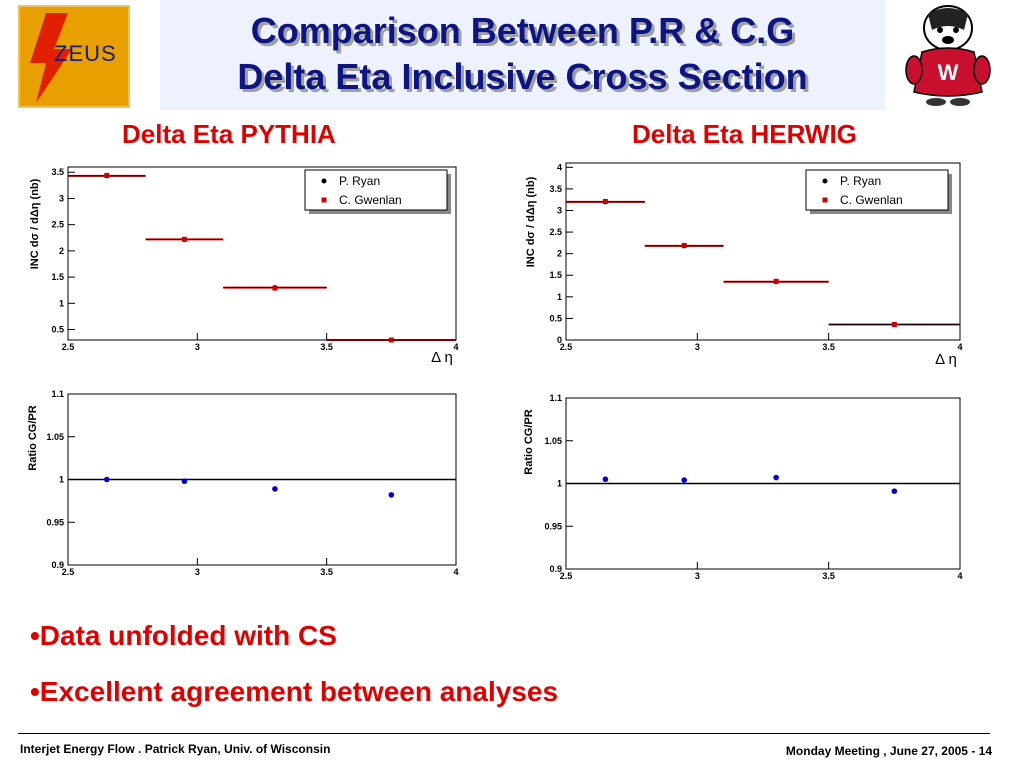  Describe the element at coordinates (948, 72) in the screenshot. I see `svg-text: W` at that location.